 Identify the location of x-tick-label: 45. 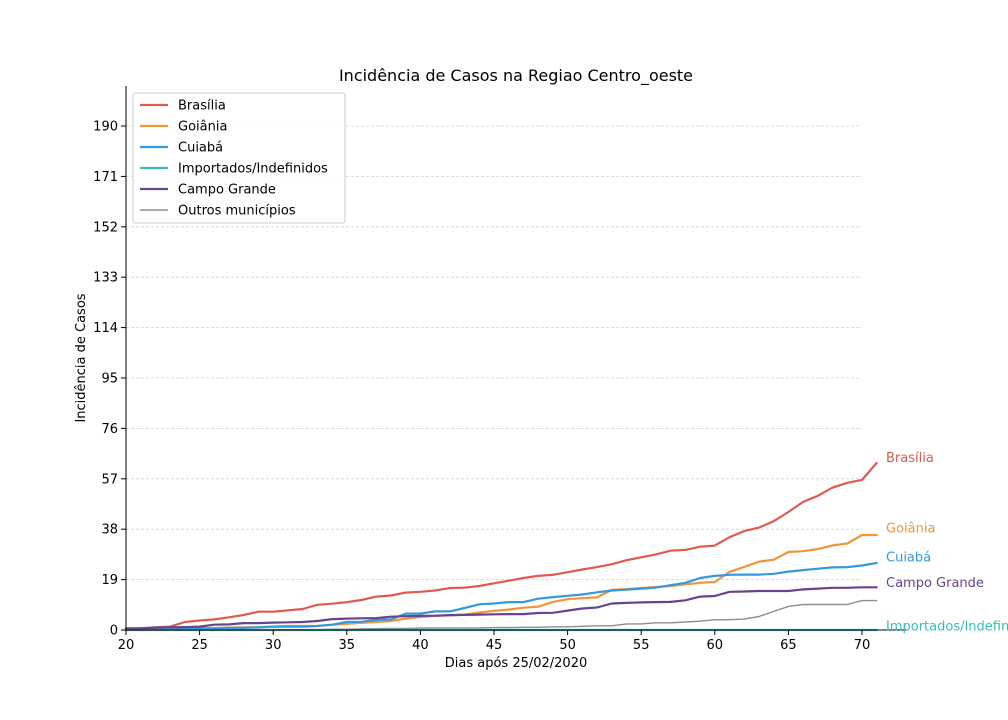
(494, 645).